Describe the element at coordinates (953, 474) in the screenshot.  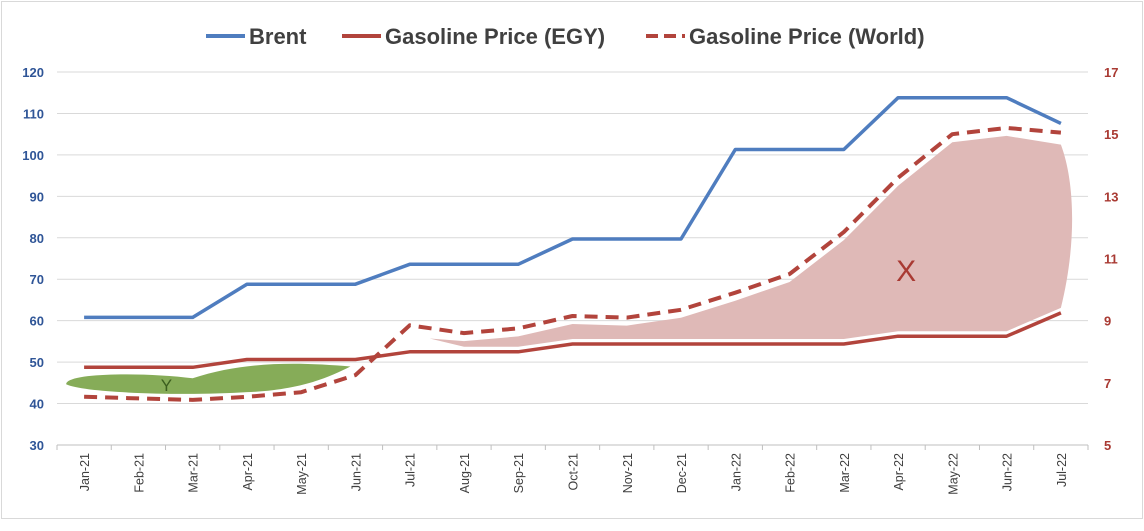
I see `x-tick-label: May-22` at that location.